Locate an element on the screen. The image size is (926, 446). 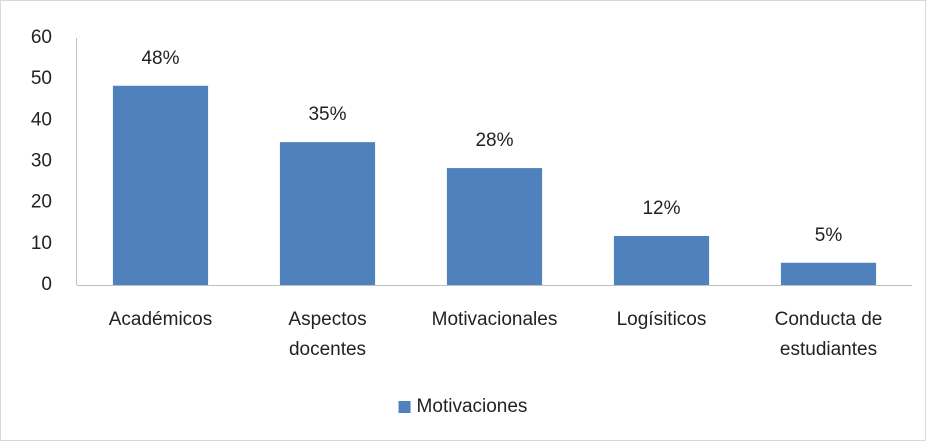
data-label: 12% is located at coordinates (661, 208).